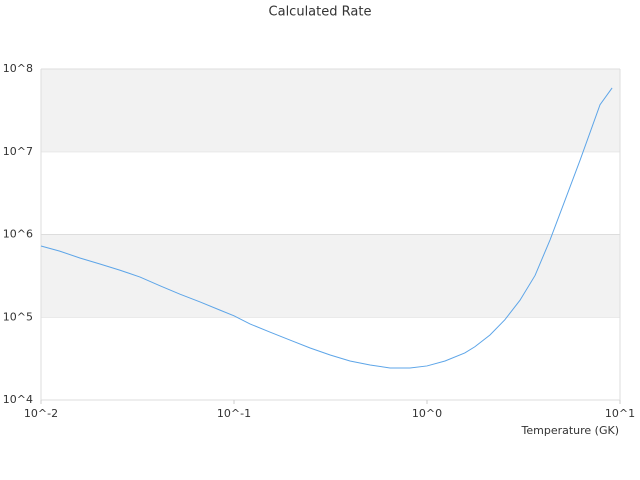  Describe the element at coordinates (18, 316) in the screenshot. I see `y-tick-label: 10^5` at that location.